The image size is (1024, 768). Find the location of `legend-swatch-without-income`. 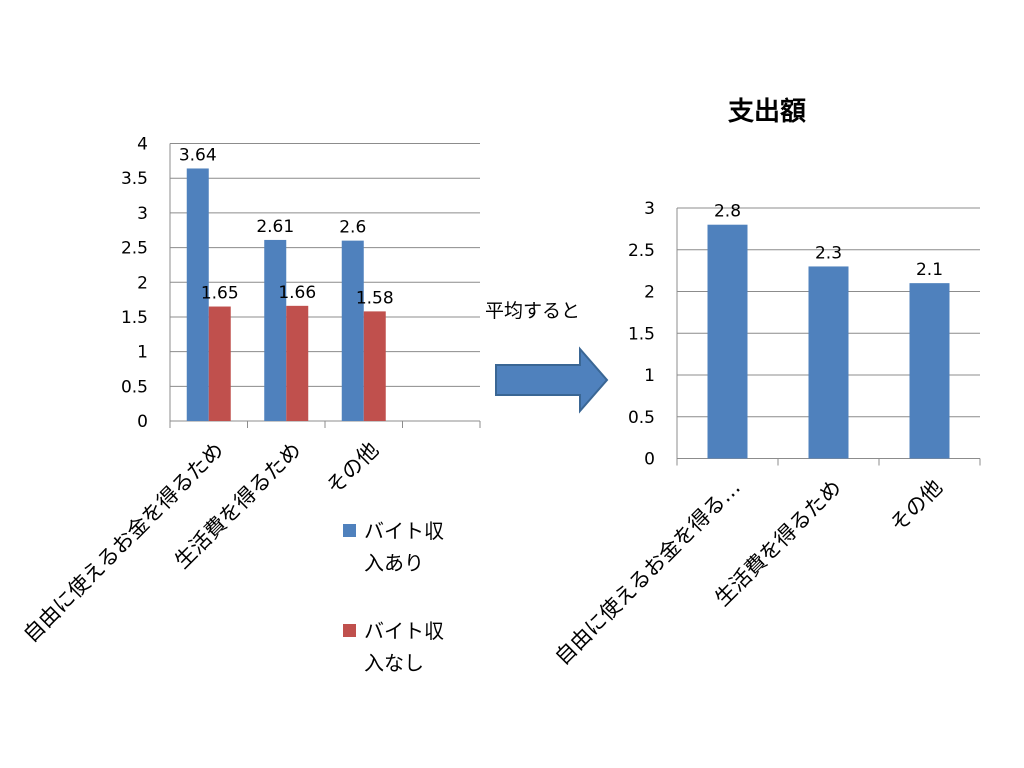

legend-swatch-without-income is located at coordinates (349, 630).